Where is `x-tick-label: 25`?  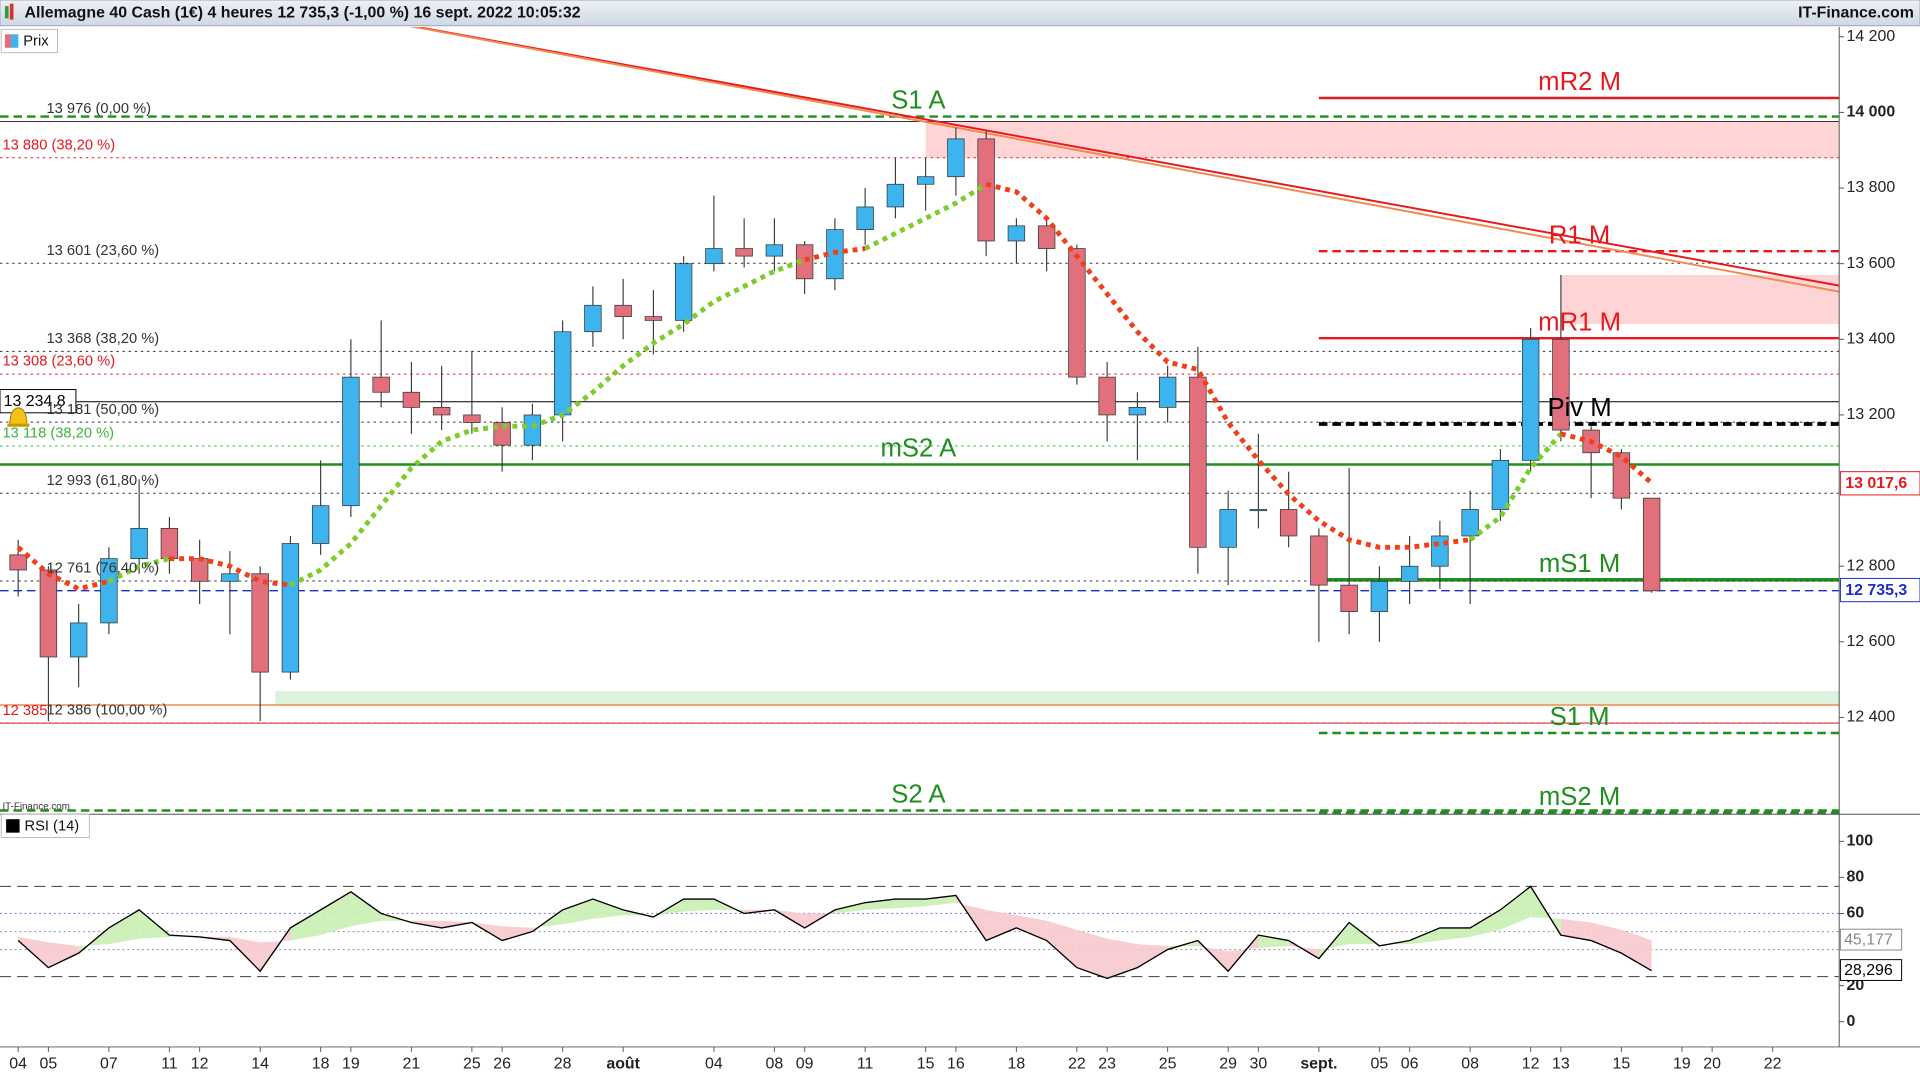 x-tick-label: 25 is located at coordinates (1168, 1063).